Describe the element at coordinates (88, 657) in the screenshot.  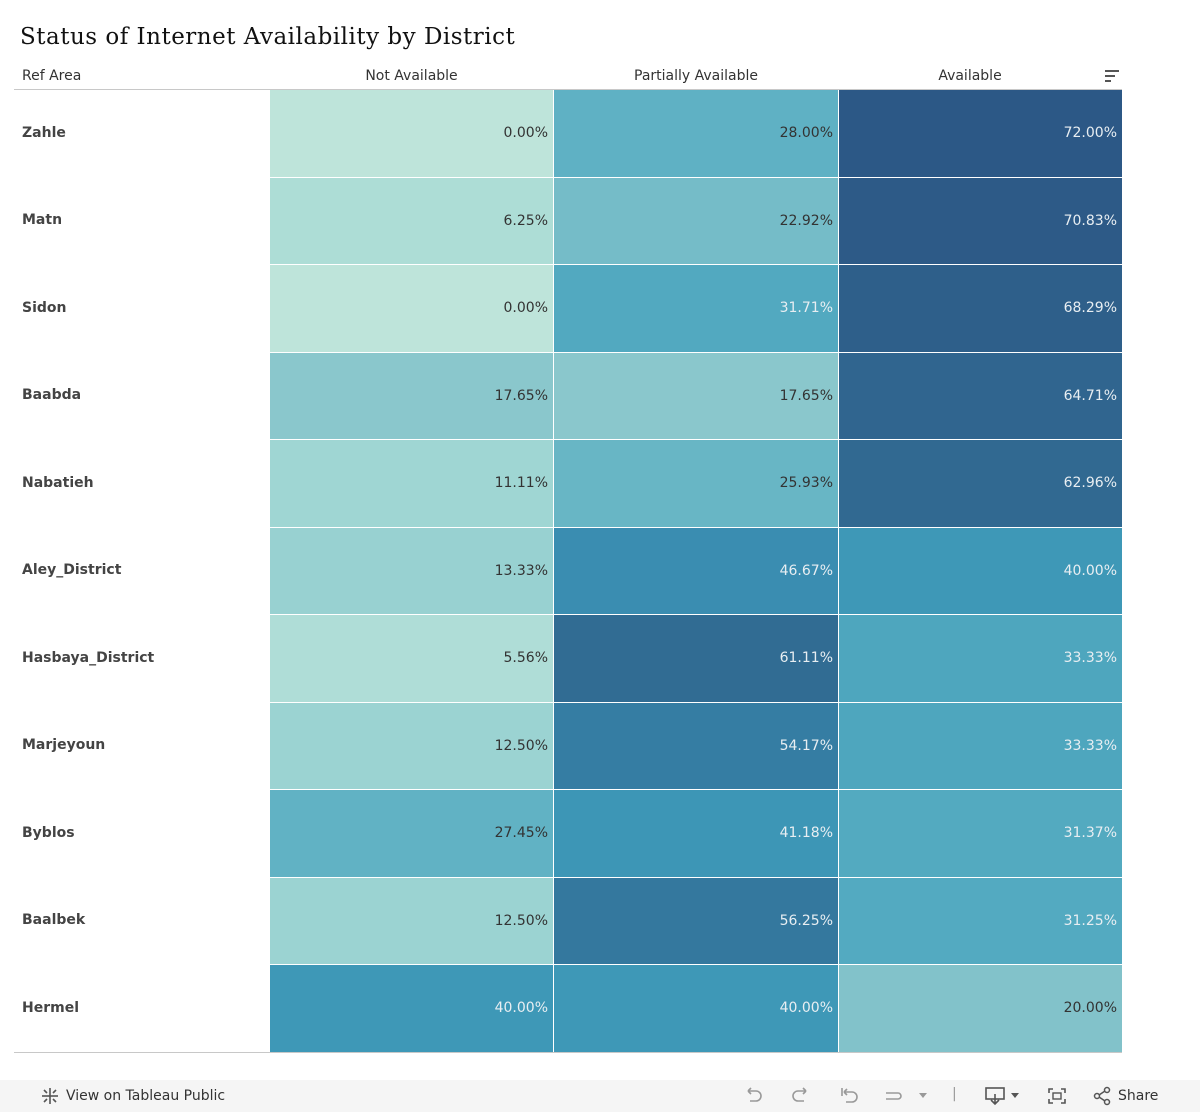
I see `row-label: Hasbaya_District` at that location.